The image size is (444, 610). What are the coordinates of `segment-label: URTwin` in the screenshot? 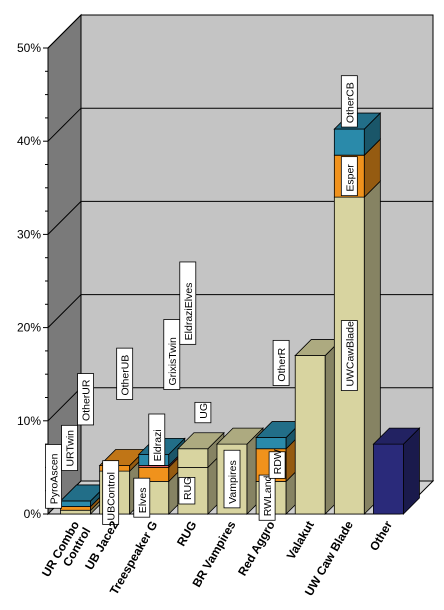 It's located at (71, 448).